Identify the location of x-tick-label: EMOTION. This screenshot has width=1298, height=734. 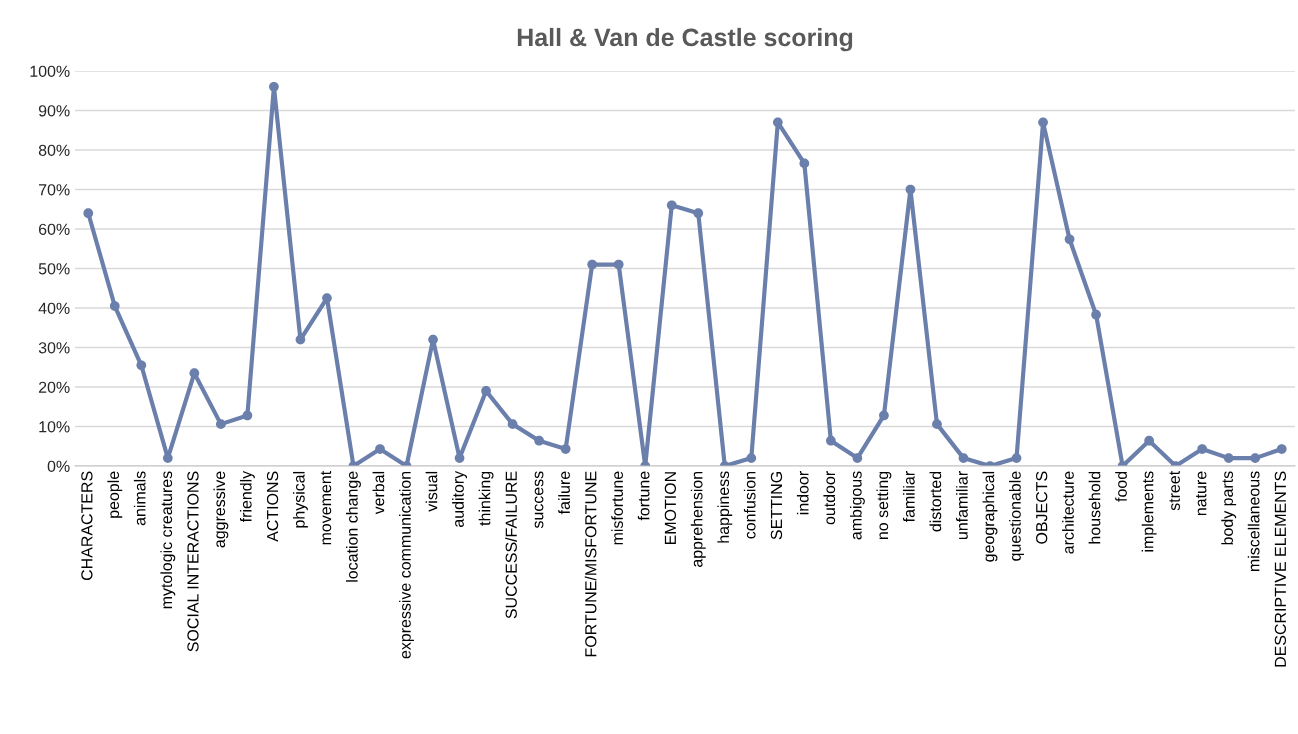
(670, 508).